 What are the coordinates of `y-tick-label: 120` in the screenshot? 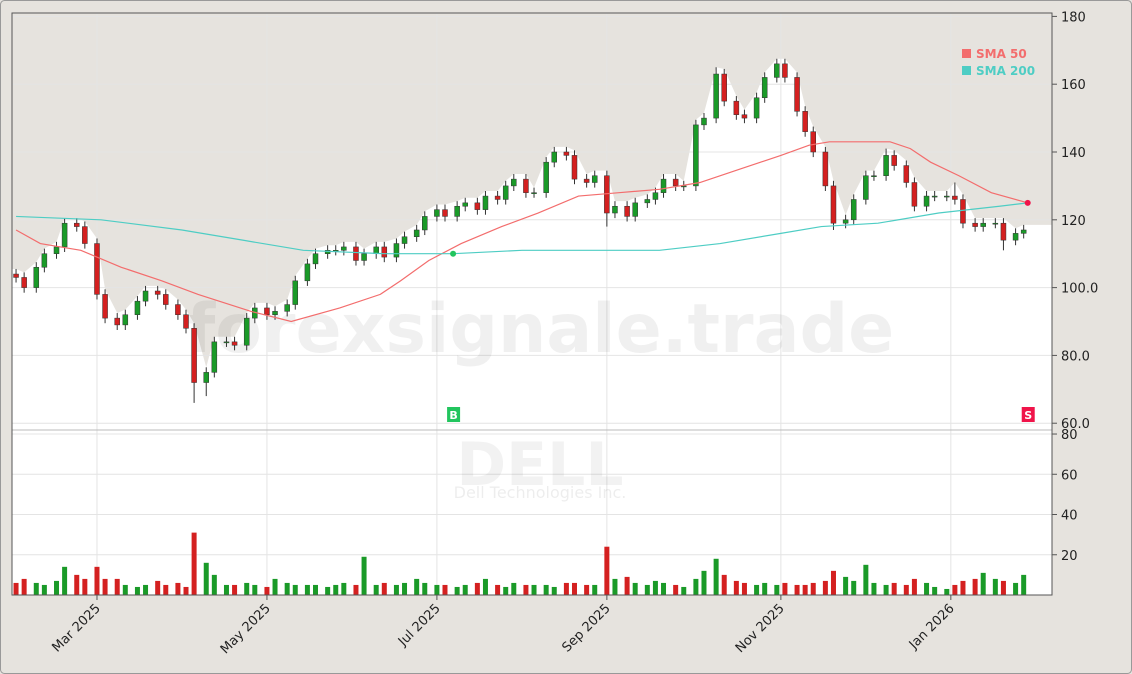 It's located at (1073, 221).